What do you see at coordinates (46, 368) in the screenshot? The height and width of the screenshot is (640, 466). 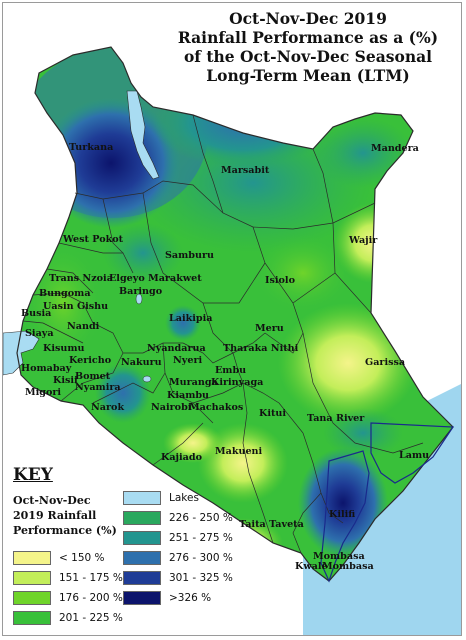 I see `label-homabay: Homabay` at bounding box center [46, 368].